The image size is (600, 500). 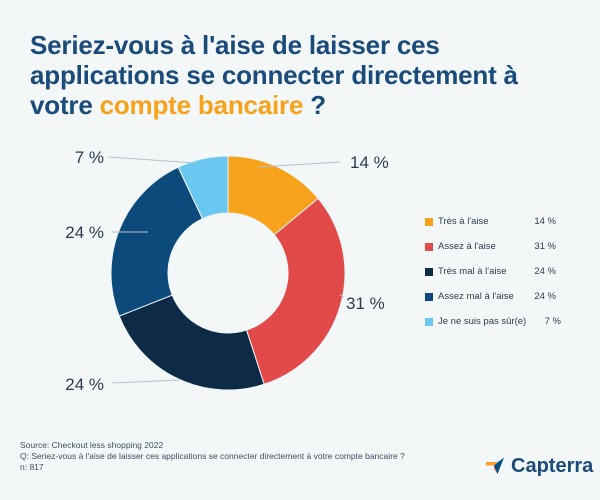 What do you see at coordinates (342, 296) in the screenshot?
I see `leader-line-assez-a-laise` at bounding box center [342, 296].